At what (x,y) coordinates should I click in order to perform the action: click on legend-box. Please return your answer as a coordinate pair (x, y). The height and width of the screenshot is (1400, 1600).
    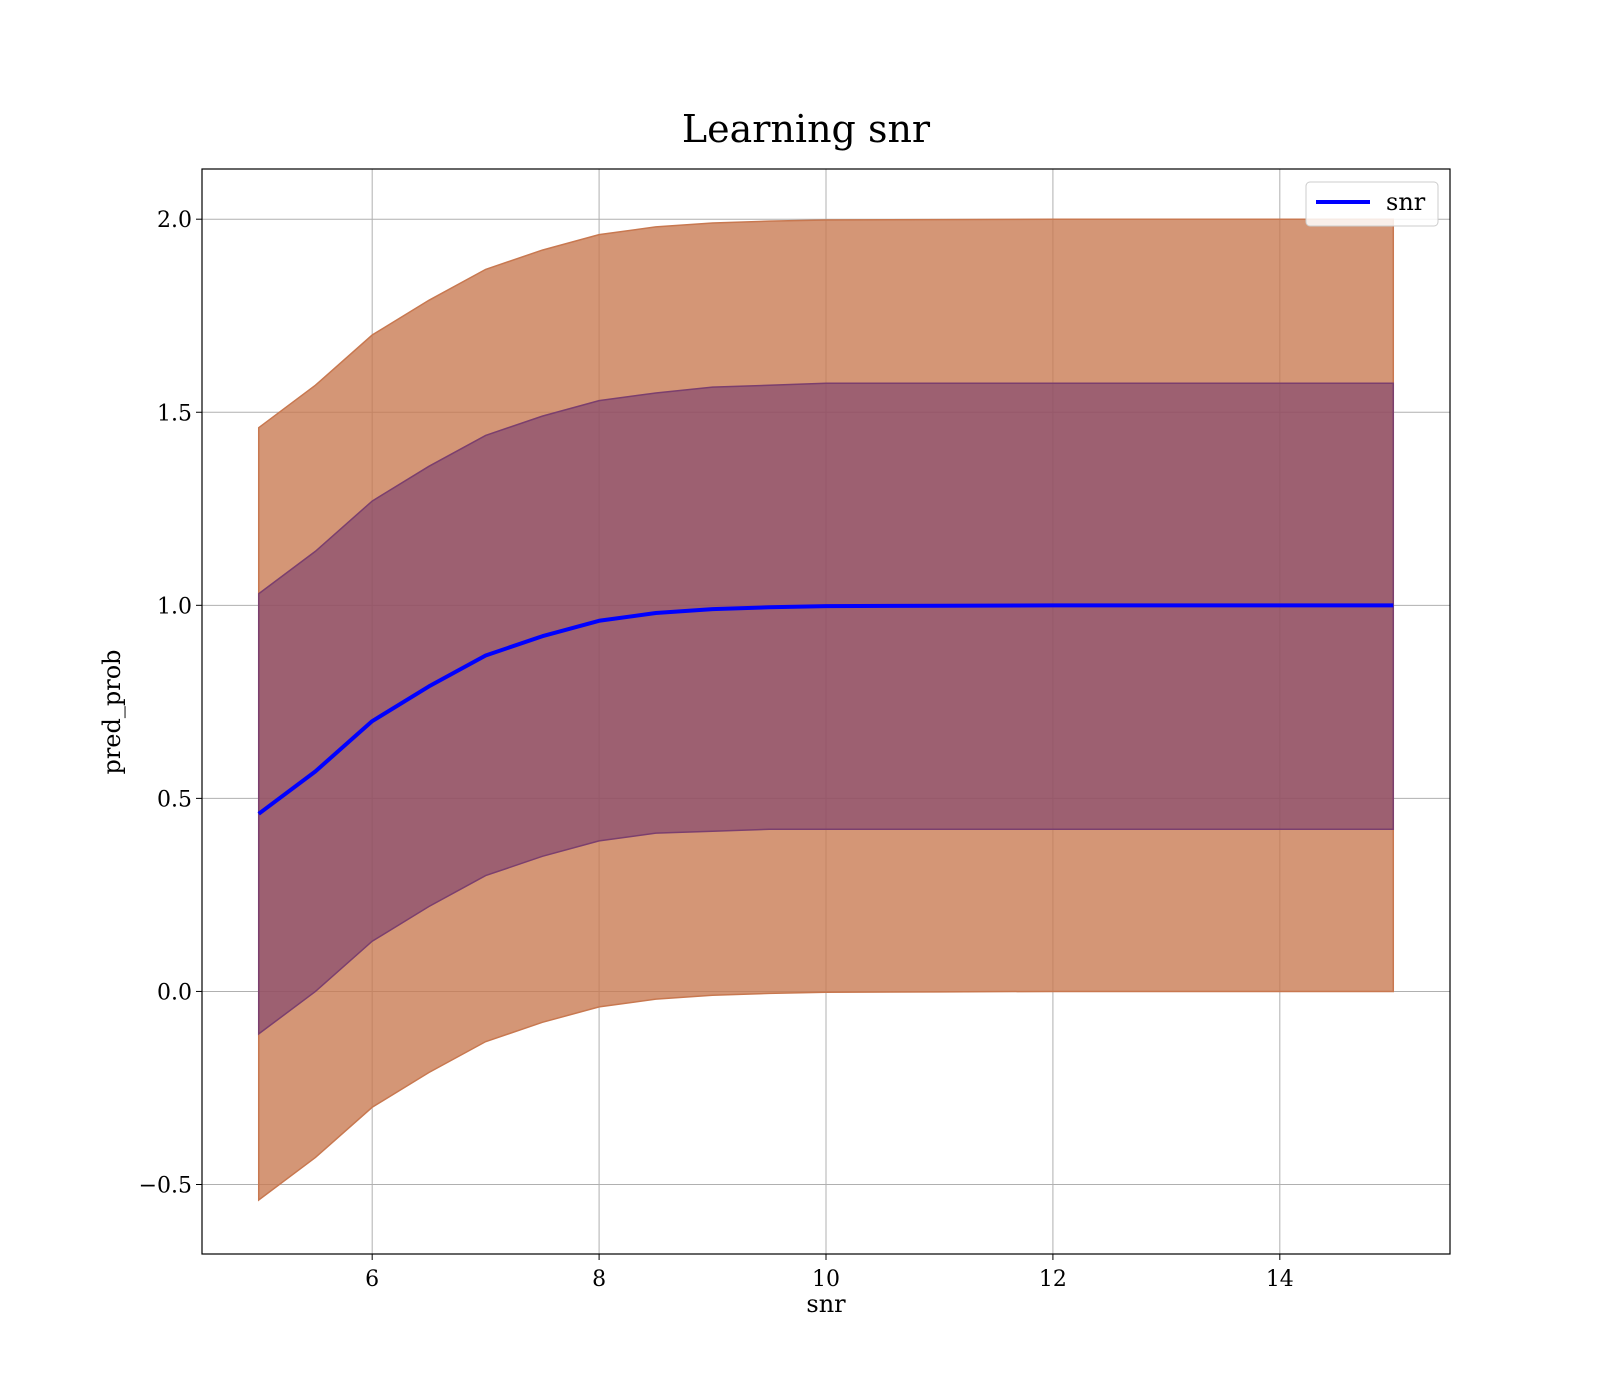
    Looking at the image, I should click on (1372, 204).